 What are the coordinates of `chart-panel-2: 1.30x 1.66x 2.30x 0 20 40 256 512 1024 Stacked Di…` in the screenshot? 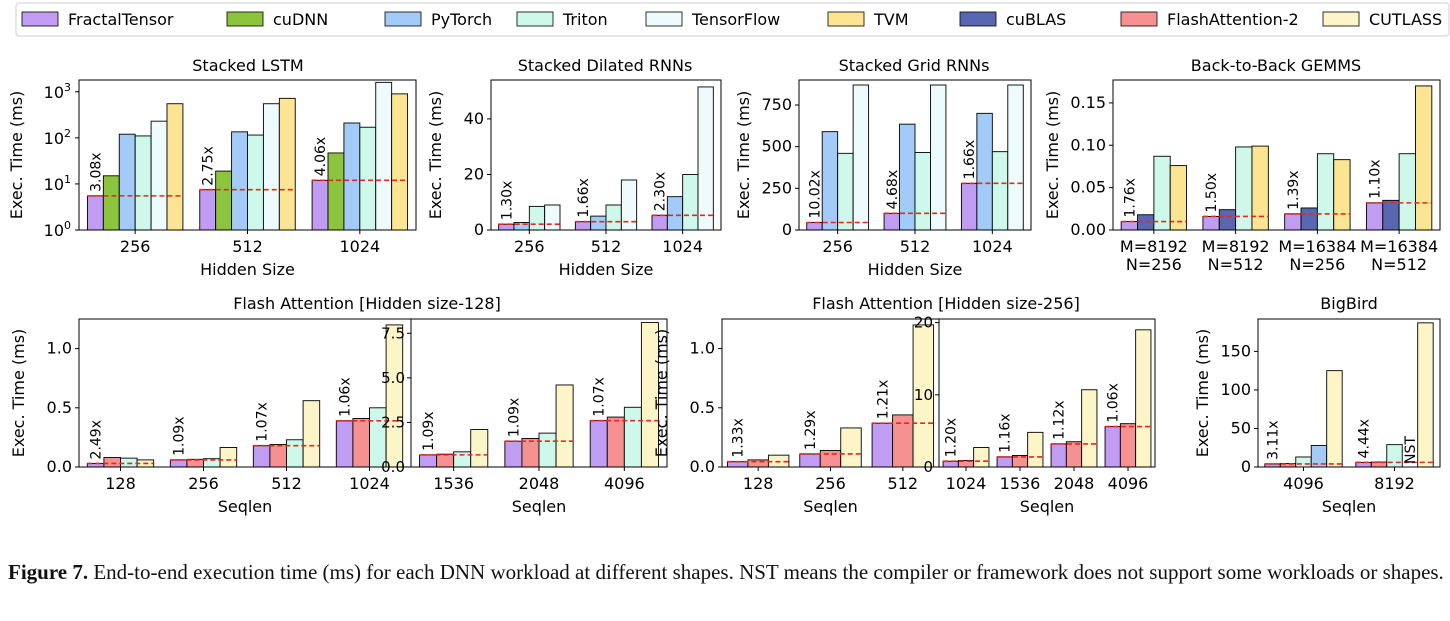 It's located at (574, 167).